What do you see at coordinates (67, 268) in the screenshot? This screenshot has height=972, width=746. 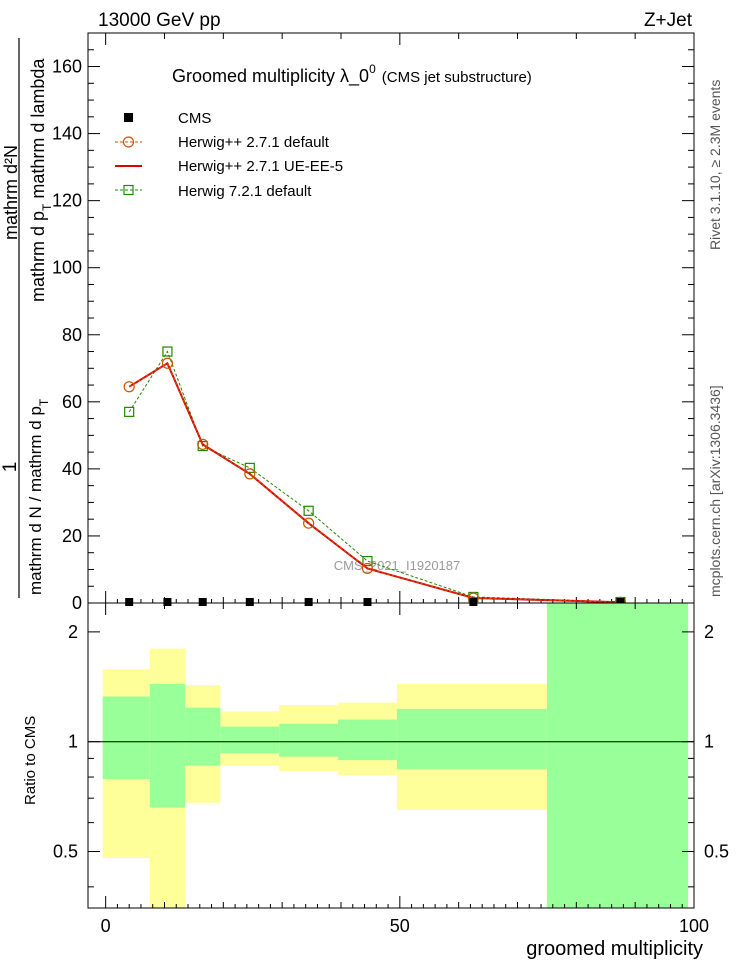 I see `y-tick-label: 100` at bounding box center [67, 268].